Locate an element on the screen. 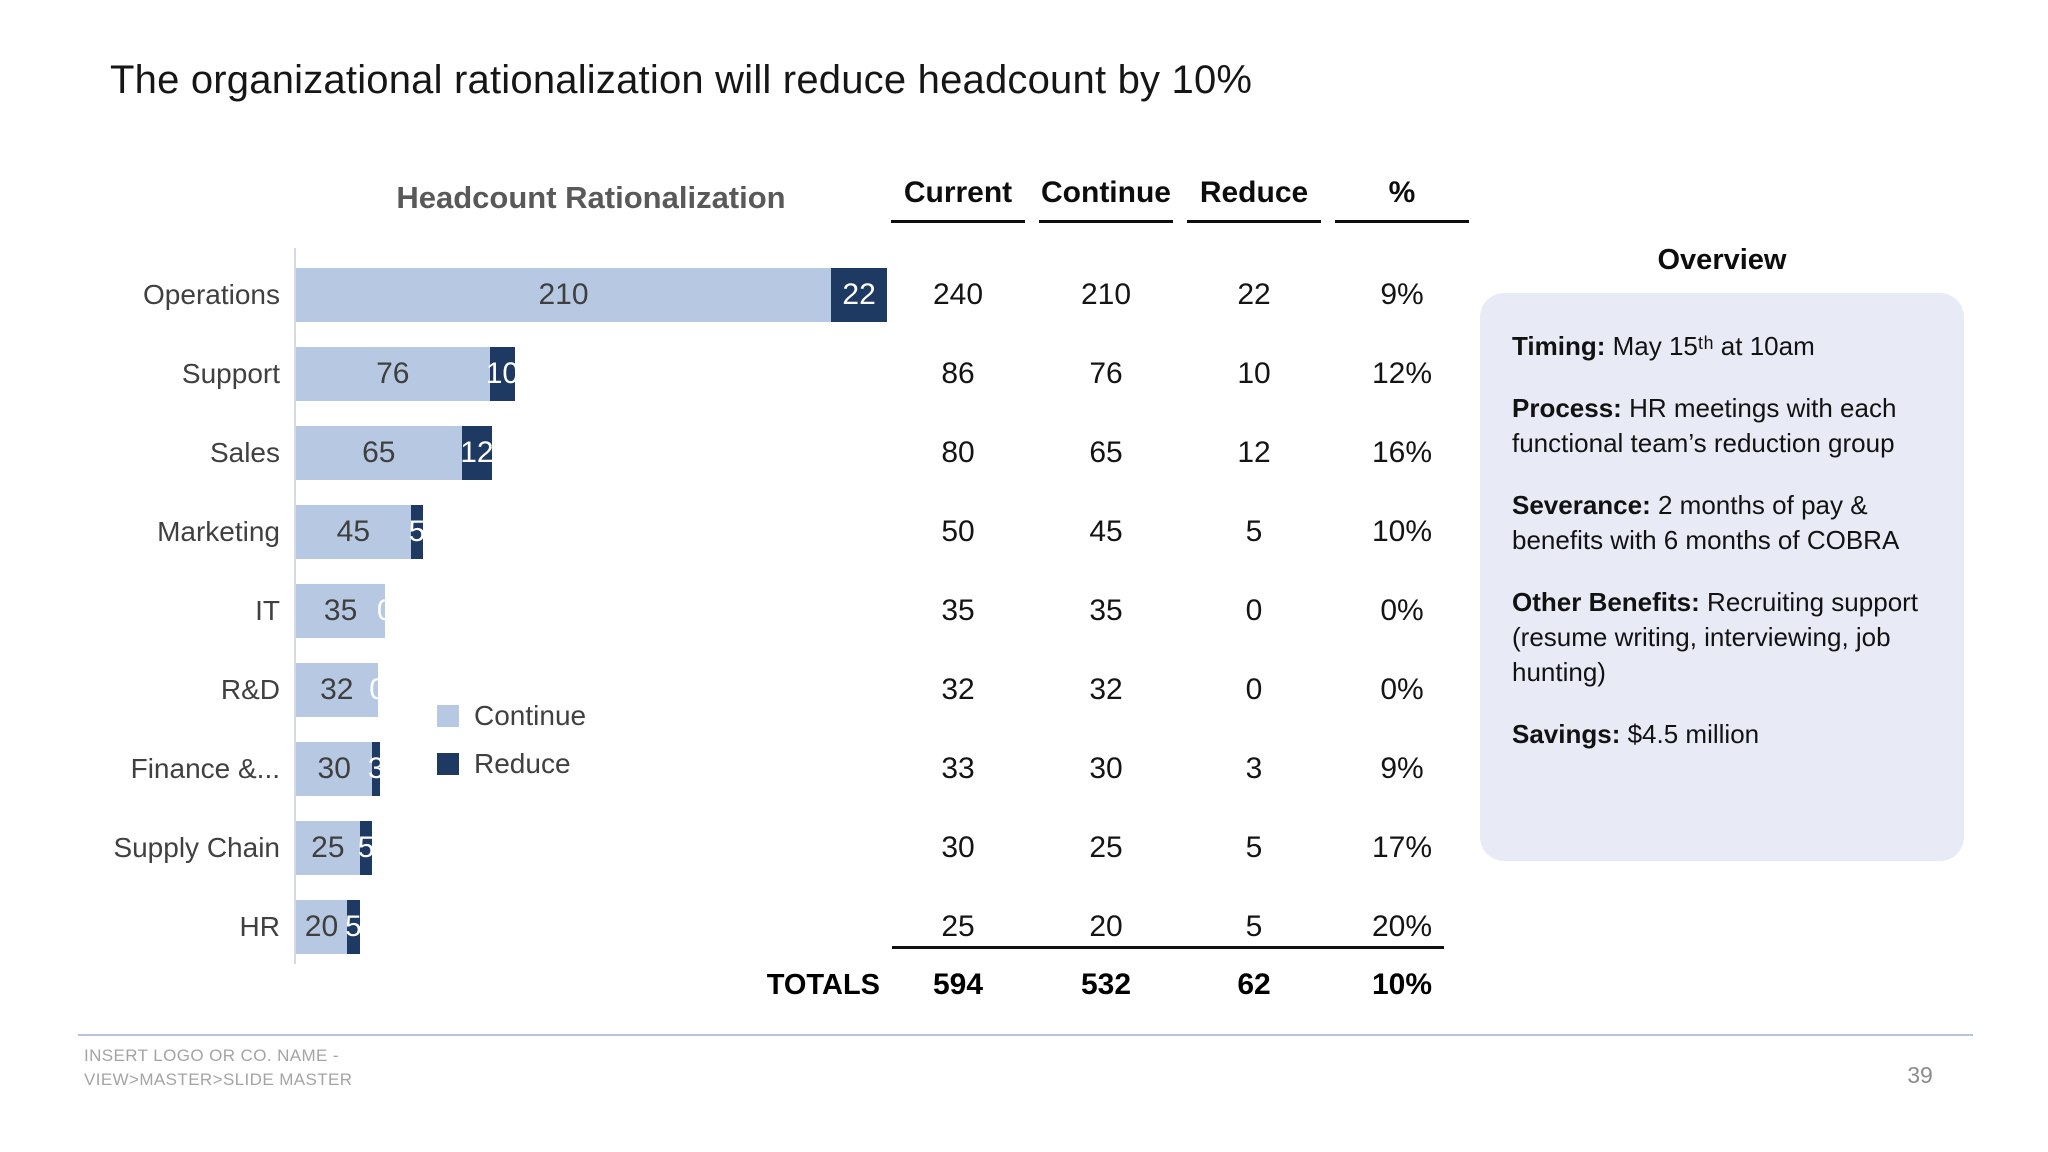 The width and height of the screenshot is (2048, 1152). table-column-header: Continue is located at coordinates (1106, 199).